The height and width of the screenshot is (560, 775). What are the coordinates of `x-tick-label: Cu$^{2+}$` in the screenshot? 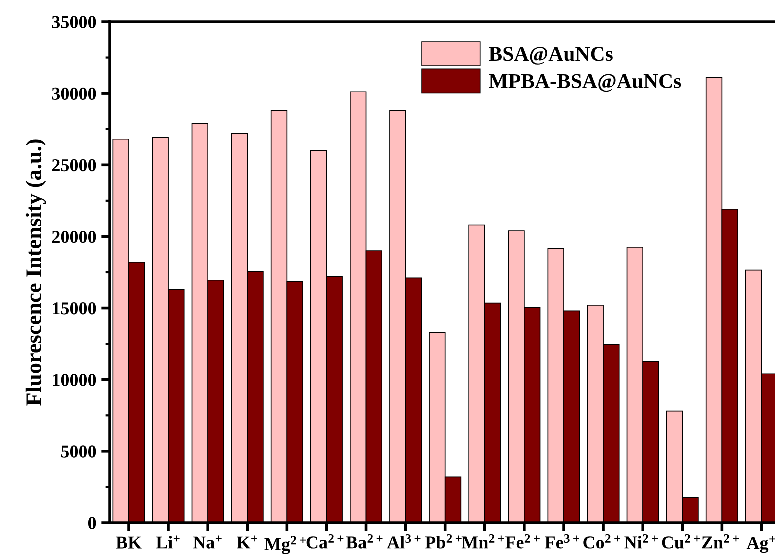 It's located at (681, 541).